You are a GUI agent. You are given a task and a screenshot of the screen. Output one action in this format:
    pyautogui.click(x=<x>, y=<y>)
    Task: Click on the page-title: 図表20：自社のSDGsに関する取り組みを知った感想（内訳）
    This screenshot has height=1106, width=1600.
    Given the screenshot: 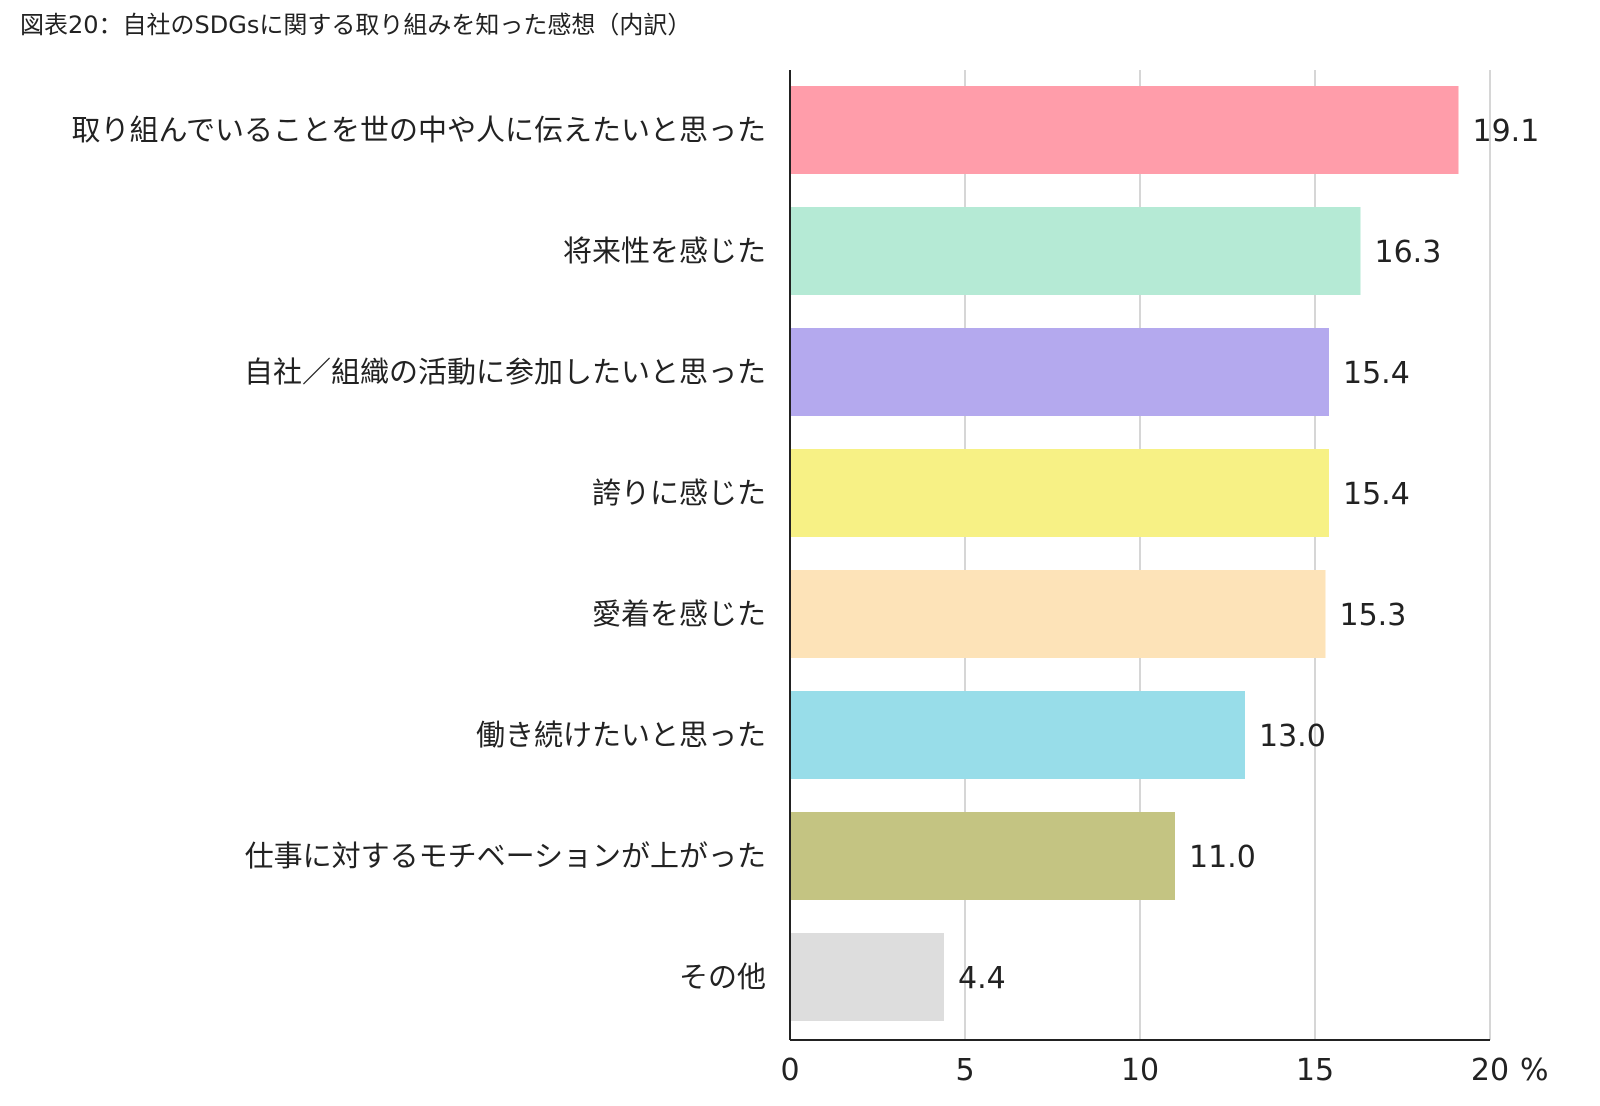 What is the action you would take?
    pyautogui.click(x=356, y=25)
    